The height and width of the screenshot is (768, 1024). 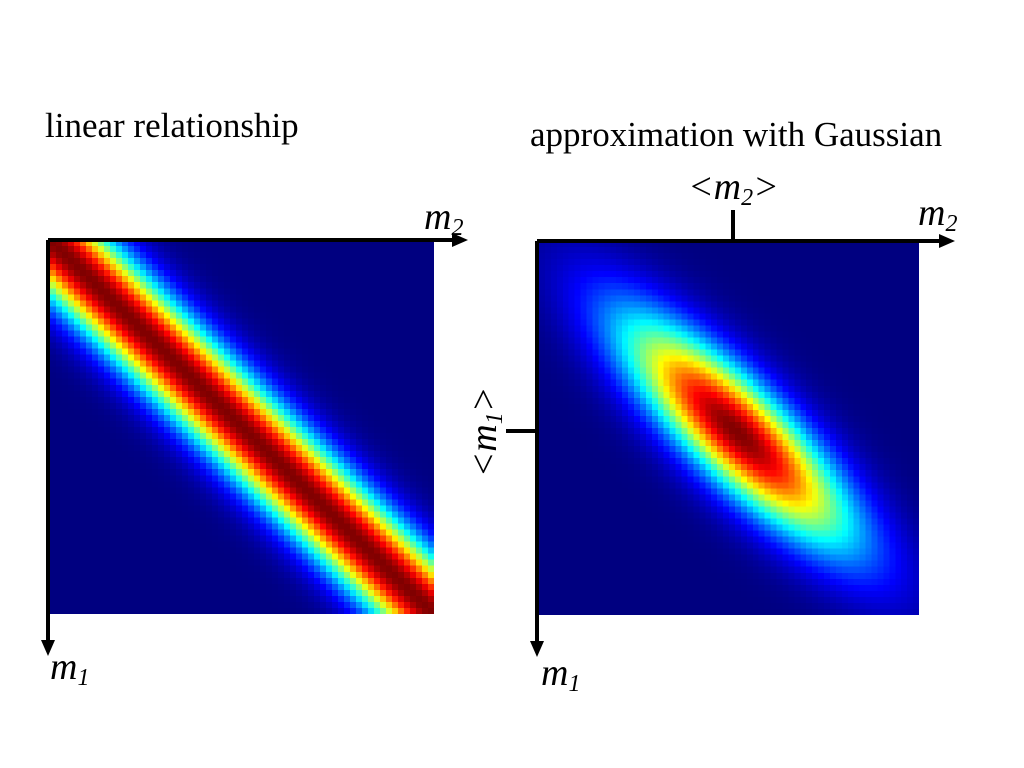 I want to click on left-m1-axis-label: m1, so click(x=70, y=668).